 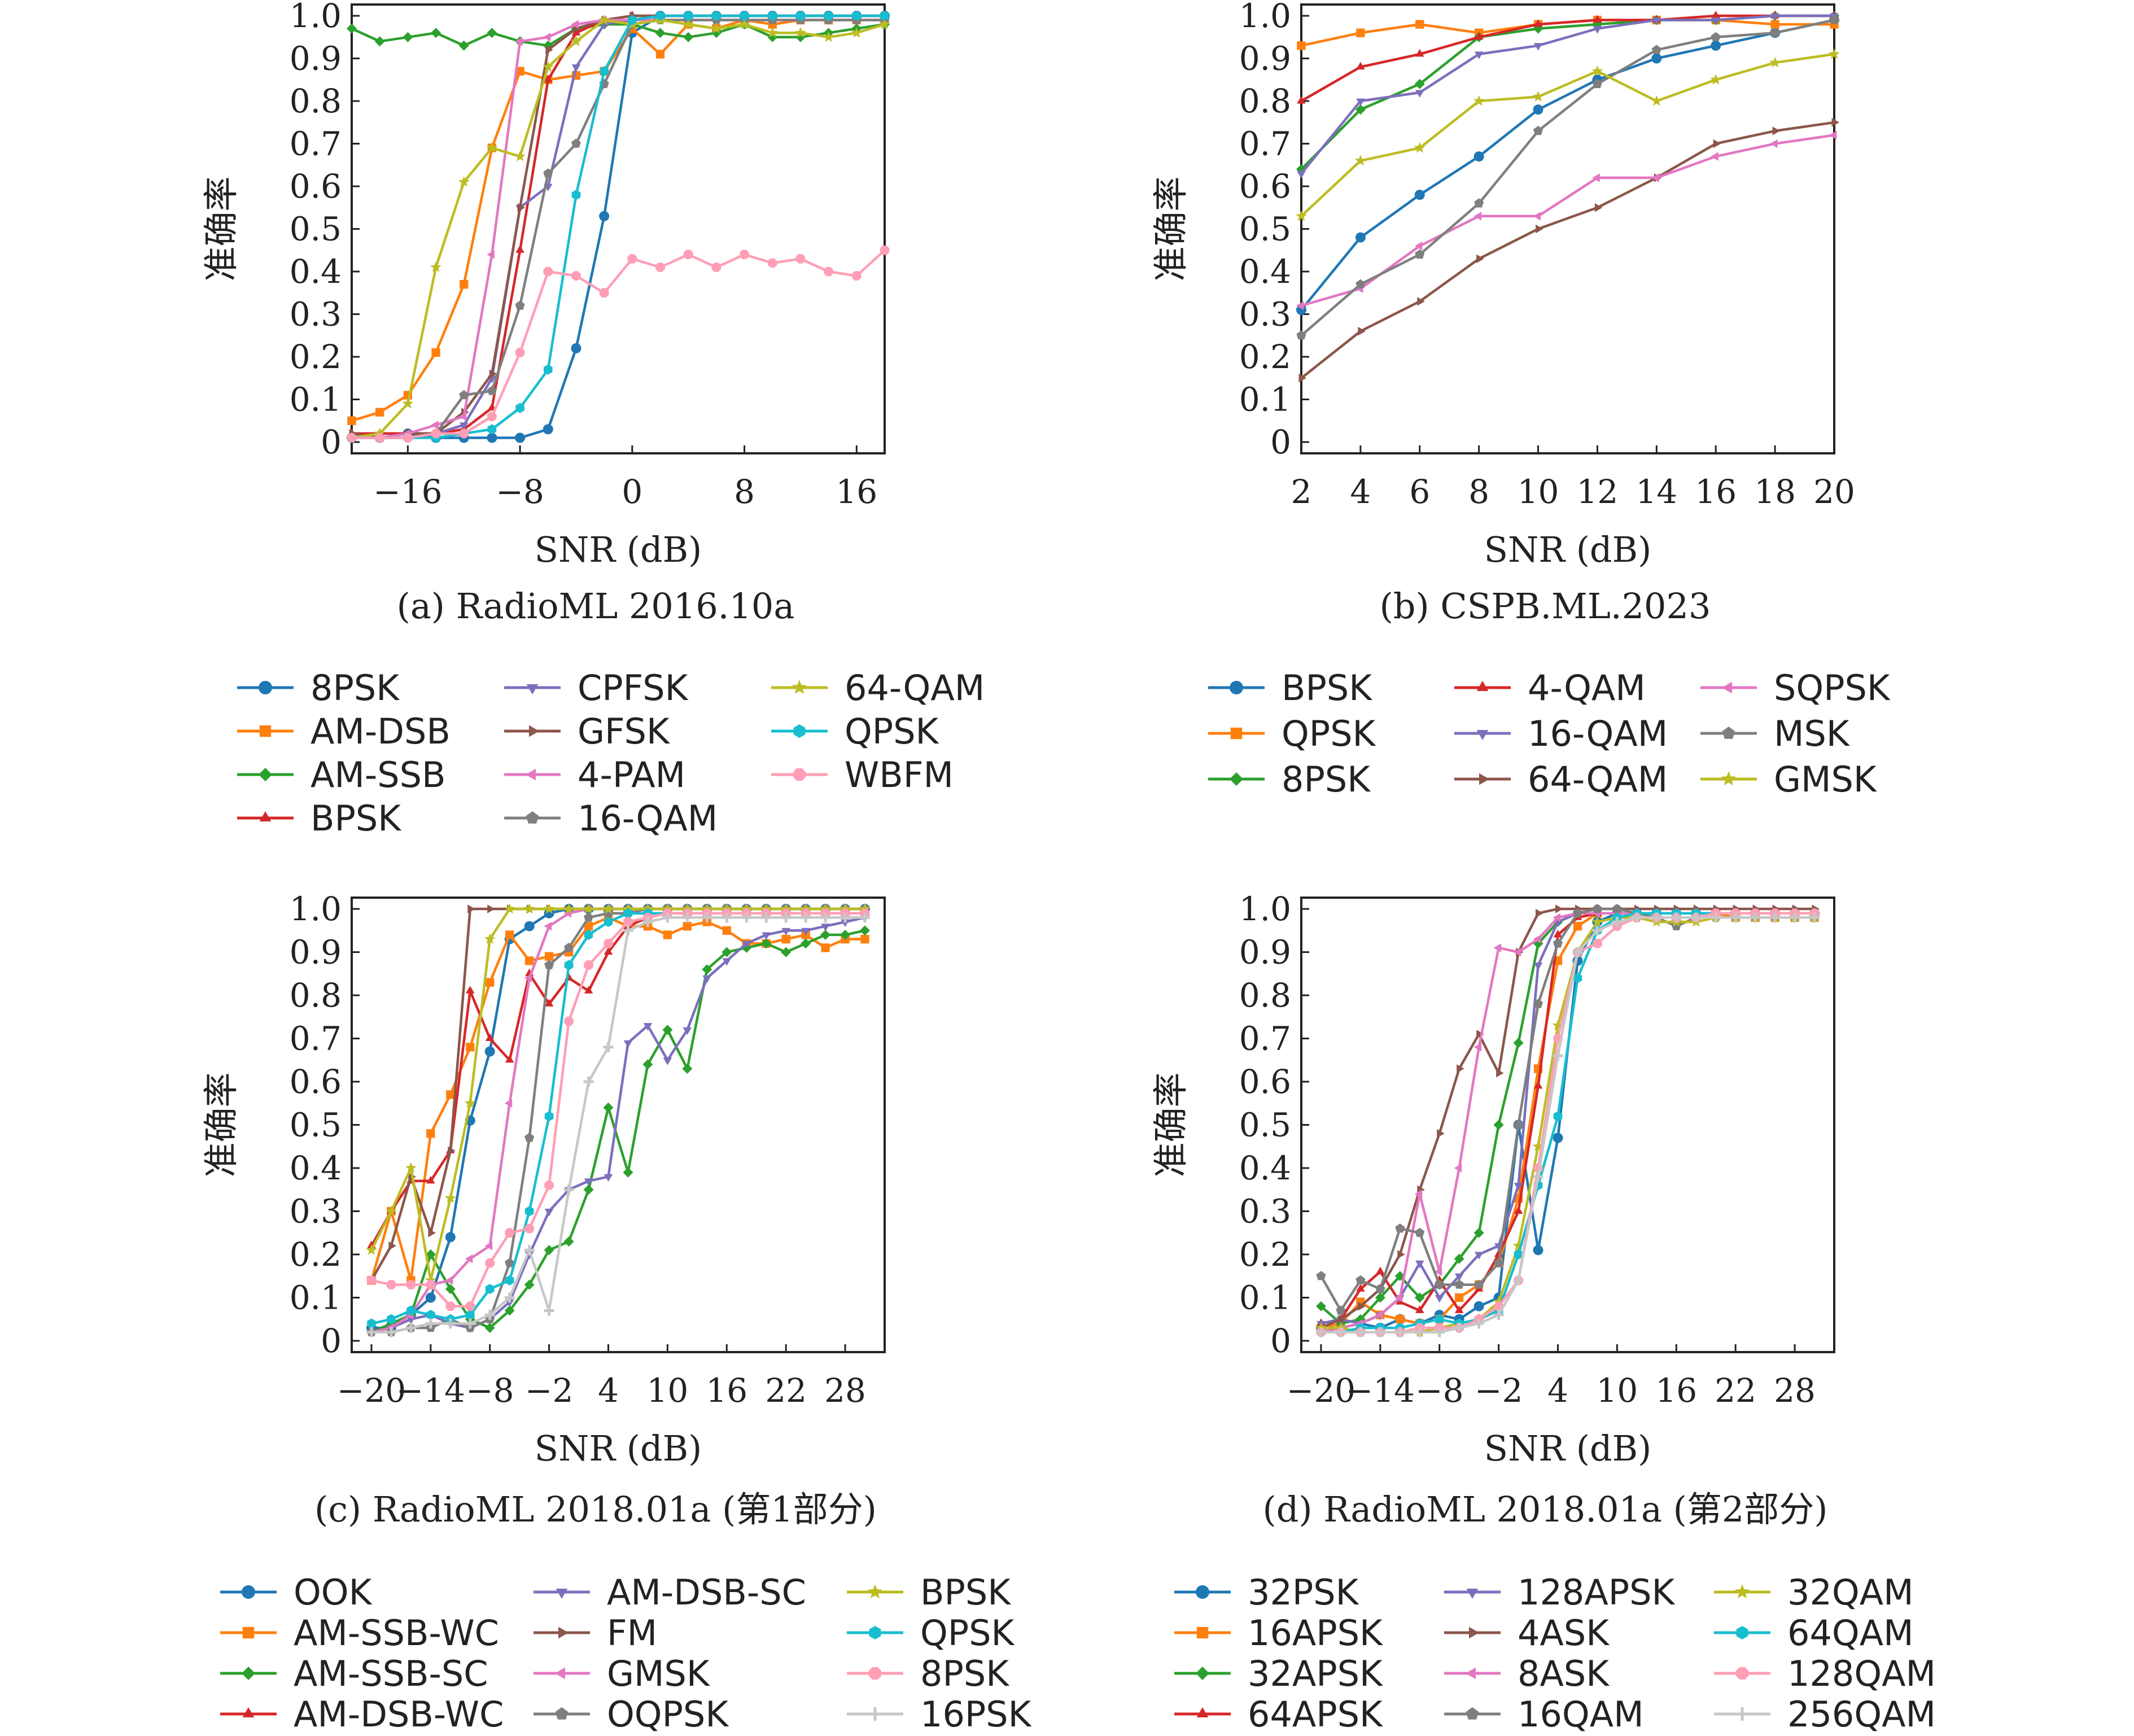 What do you see at coordinates (316, 1298) in the screenshot?
I see `y-tick-label: 0.1` at bounding box center [316, 1298].